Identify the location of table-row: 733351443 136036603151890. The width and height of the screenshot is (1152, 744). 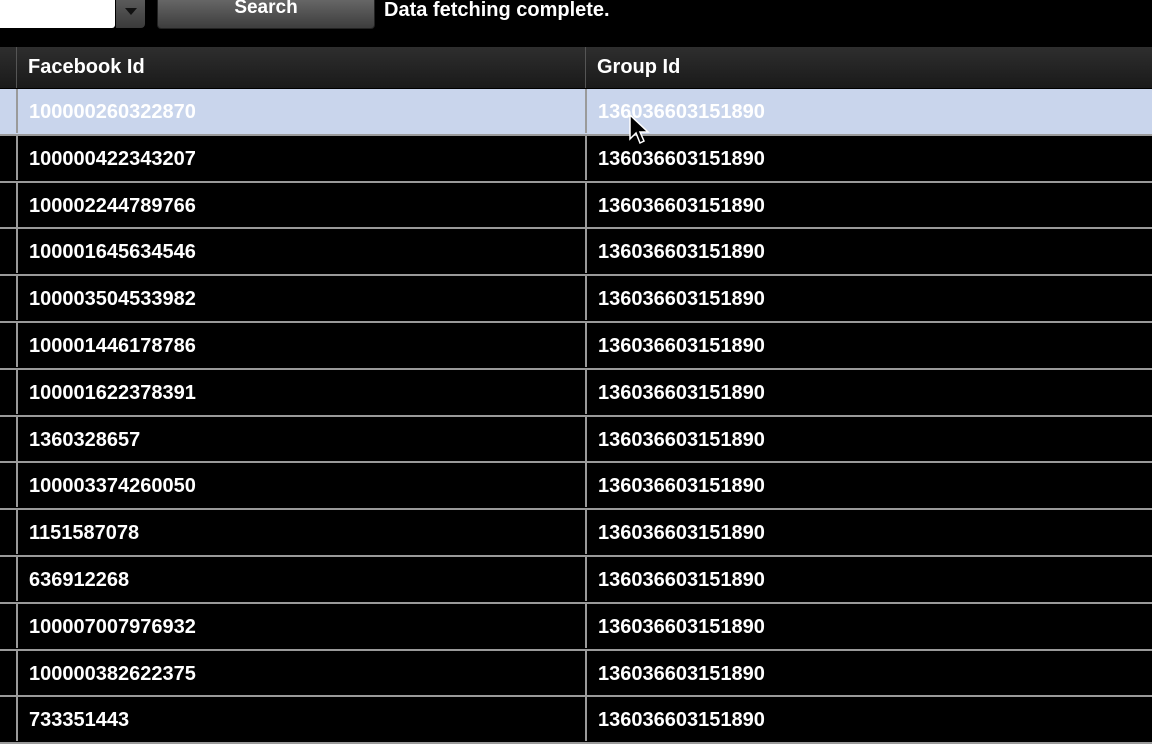
(576, 720).